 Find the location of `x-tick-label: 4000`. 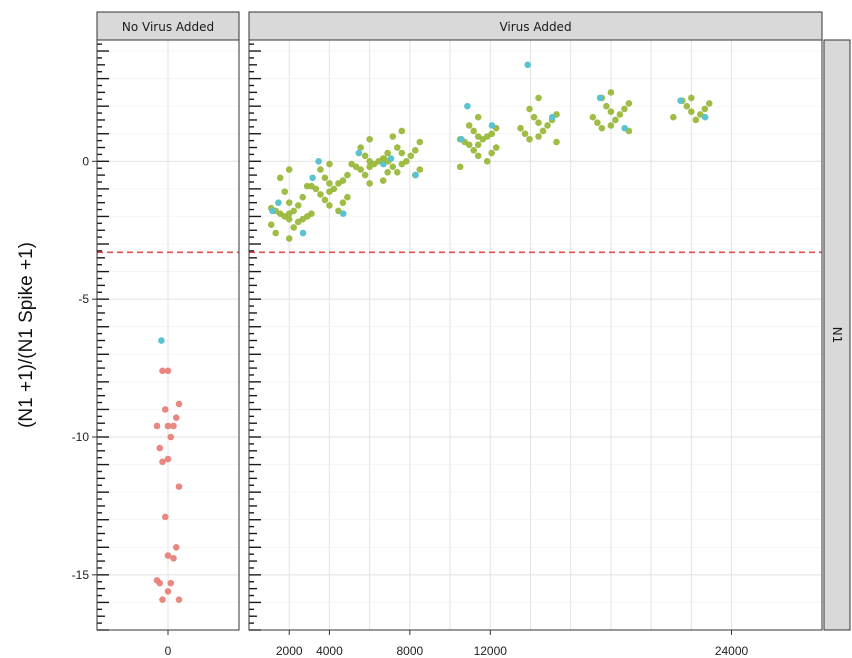

x-tick-label: 4000 is located at coordinates (329, 651).